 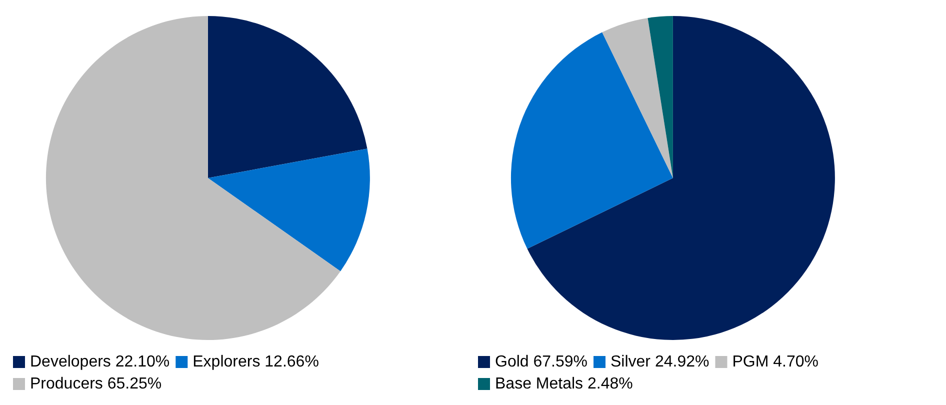 I want to click on legend-label: Producers 65.25%, so click(x=96, y=384).